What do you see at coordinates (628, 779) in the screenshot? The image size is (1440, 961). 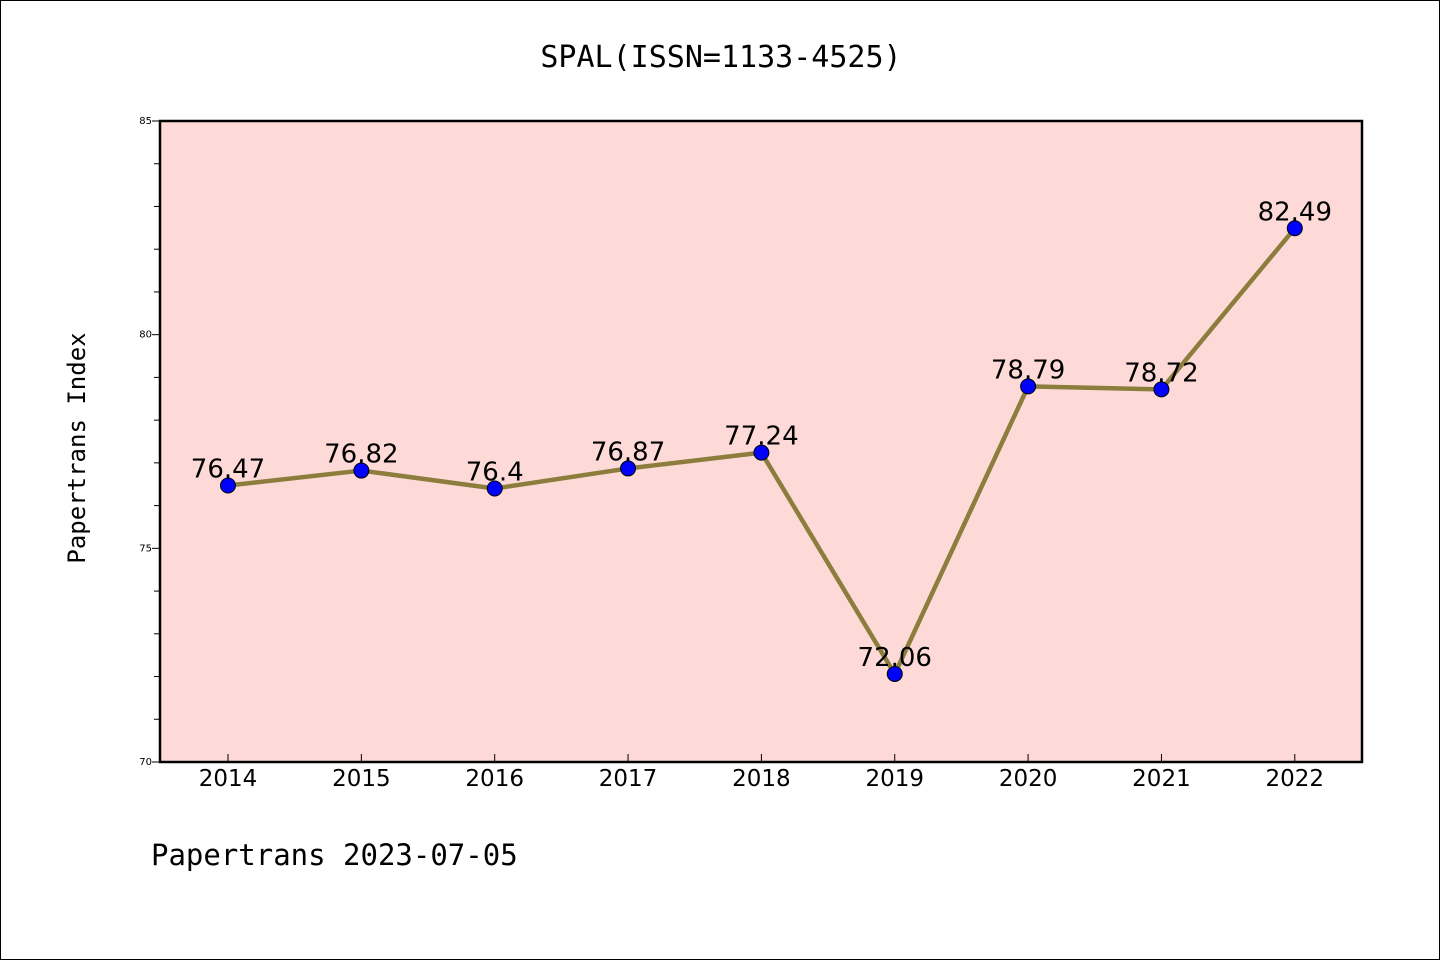 I see `x-tick-label: 2017` at bounding box center [628, 779].